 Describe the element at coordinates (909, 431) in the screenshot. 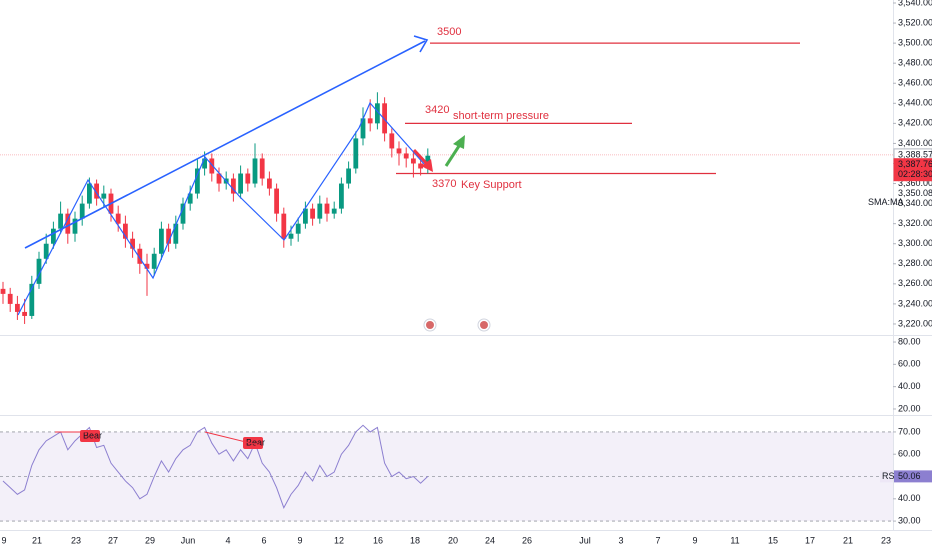

I see `y-tick-label: 70.00` at that location.